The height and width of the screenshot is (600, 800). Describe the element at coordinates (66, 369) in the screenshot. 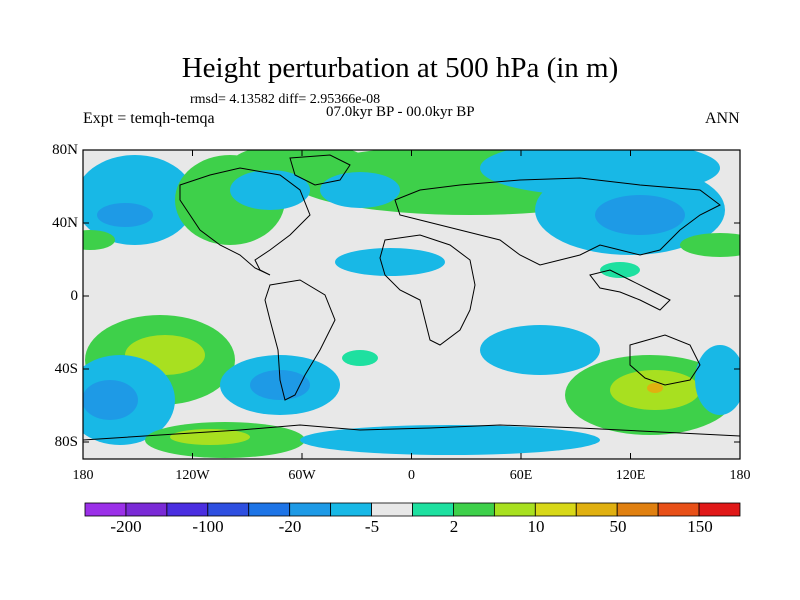

I see `lat-label-40s: 40S` at that location.